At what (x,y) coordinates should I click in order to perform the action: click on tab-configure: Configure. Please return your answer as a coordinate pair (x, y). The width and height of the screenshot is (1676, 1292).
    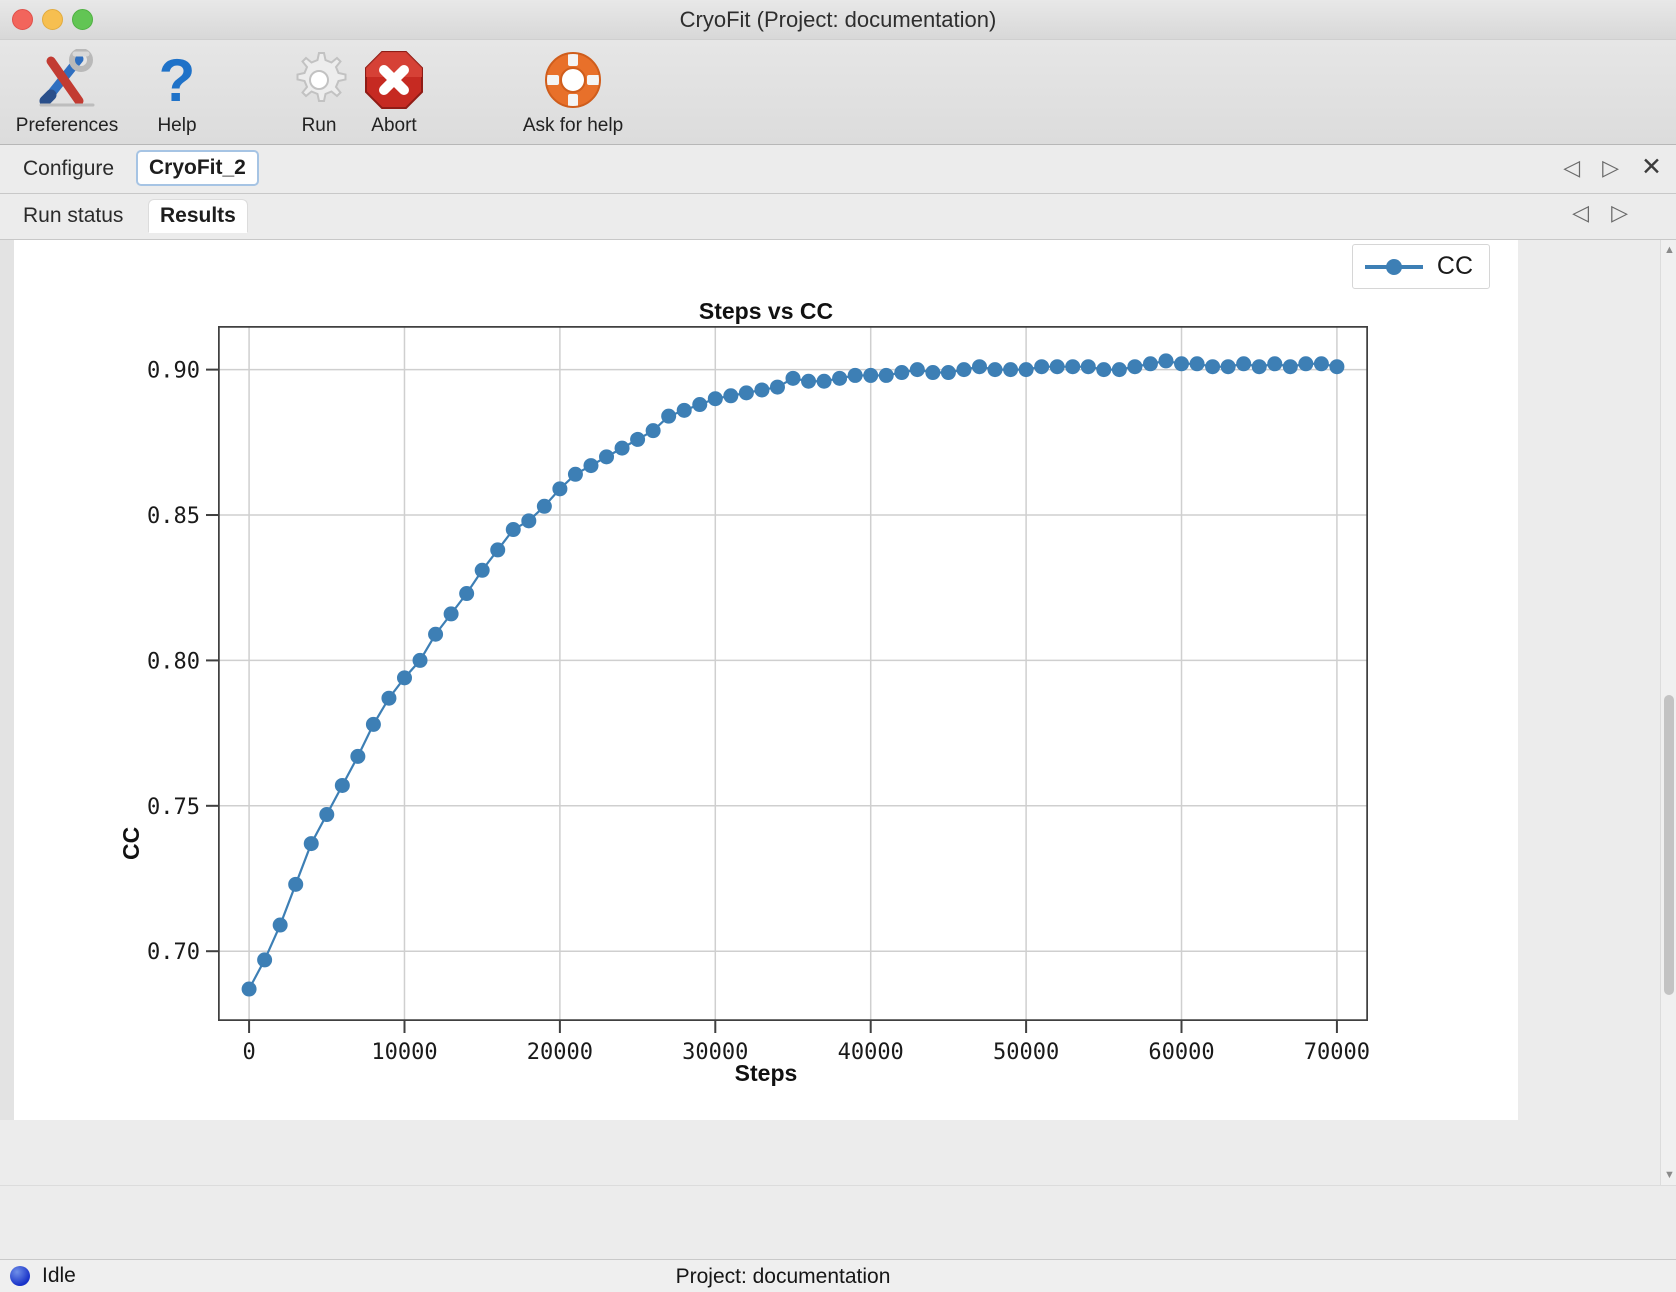
    Looking at the image, I should click on (69, 168).